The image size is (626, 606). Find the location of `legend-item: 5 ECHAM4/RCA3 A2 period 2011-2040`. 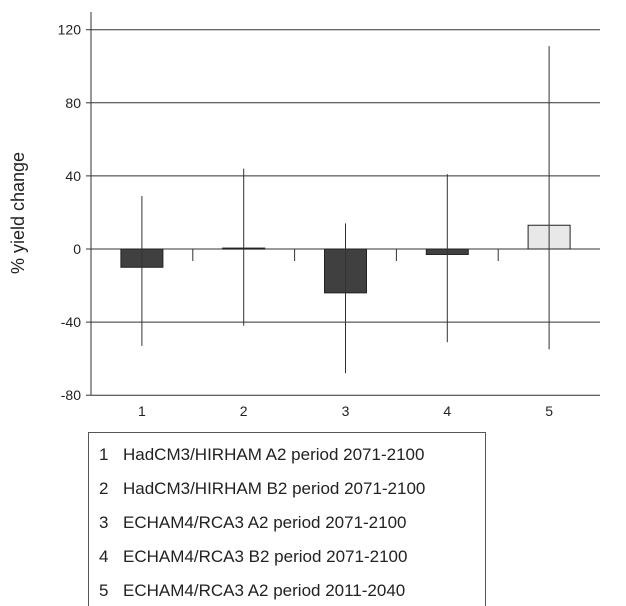

legend-item: 5 ECHAM4/RCA3 A2 period 2011-2040 is located at coordinates (252, 591).